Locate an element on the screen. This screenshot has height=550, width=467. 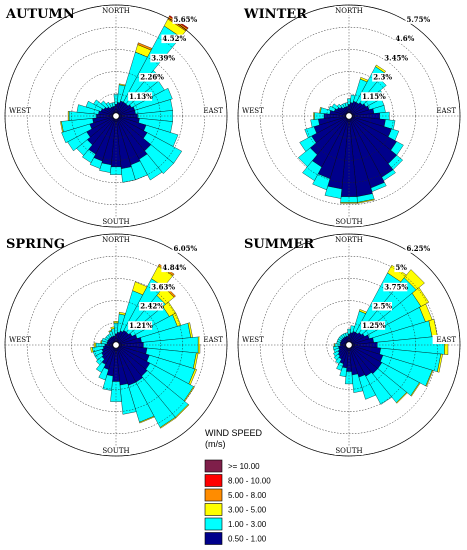
legend-label-2: 5.00 - 8.00 is located at coordinates (247, 495).